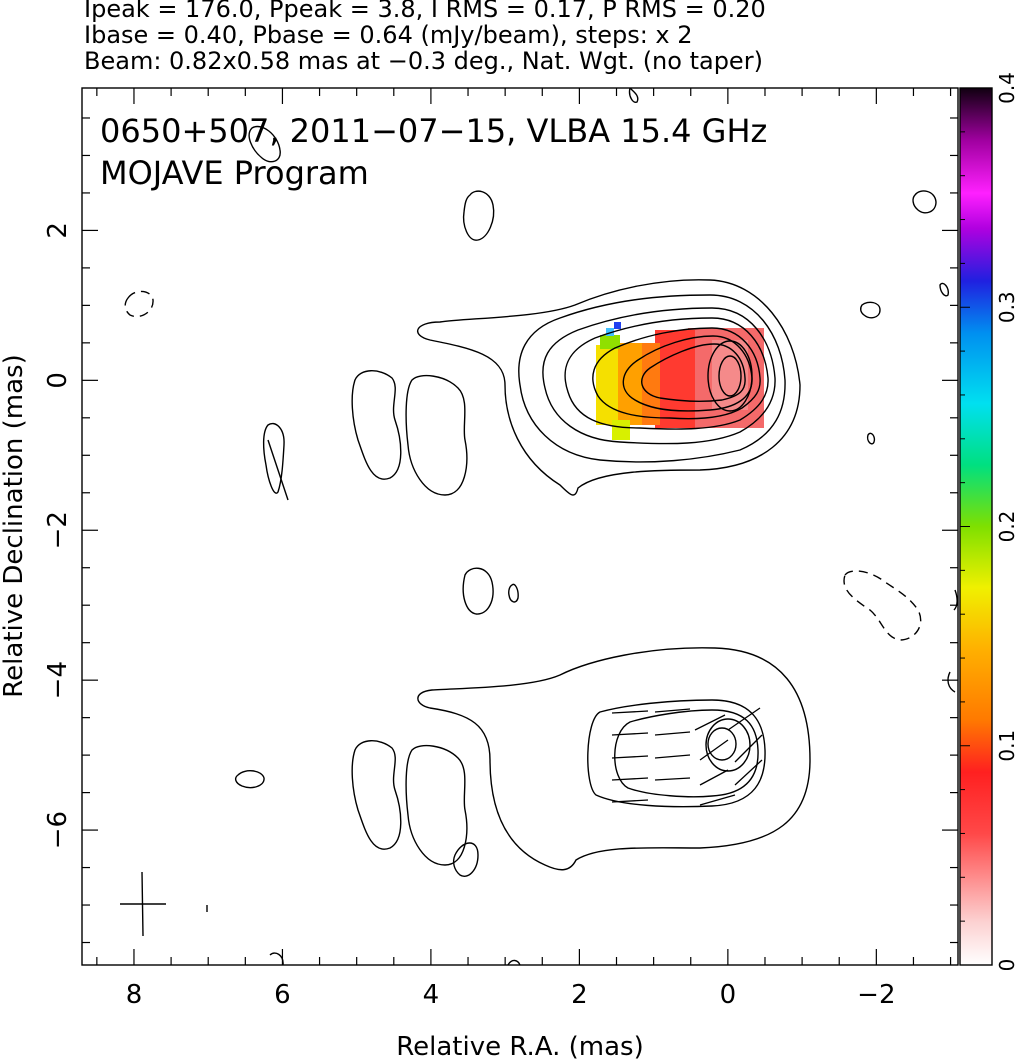 The image size is (1021, 1060). What do you see at coordinates (924, 202) in the screenshot?
I see `contour-blob-f` at bounding box center [924, 202].